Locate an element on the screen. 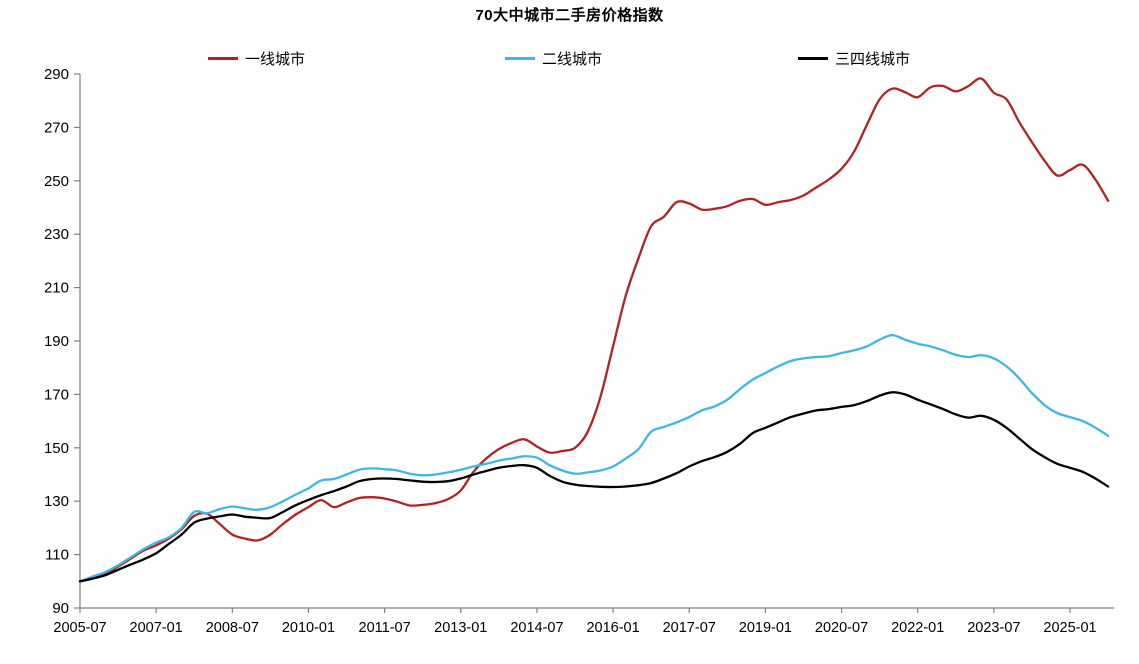 This screenshot has height=664, width=1139. legend-label-third-fourth-tier: 三四线城市 is located at coordinates (873, 59).